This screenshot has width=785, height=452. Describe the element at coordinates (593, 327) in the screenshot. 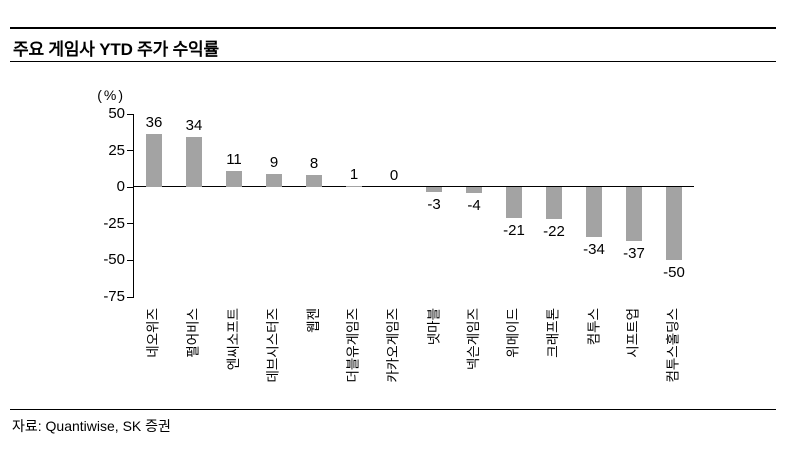

I see `x-category-label: 컴투스` at that location.